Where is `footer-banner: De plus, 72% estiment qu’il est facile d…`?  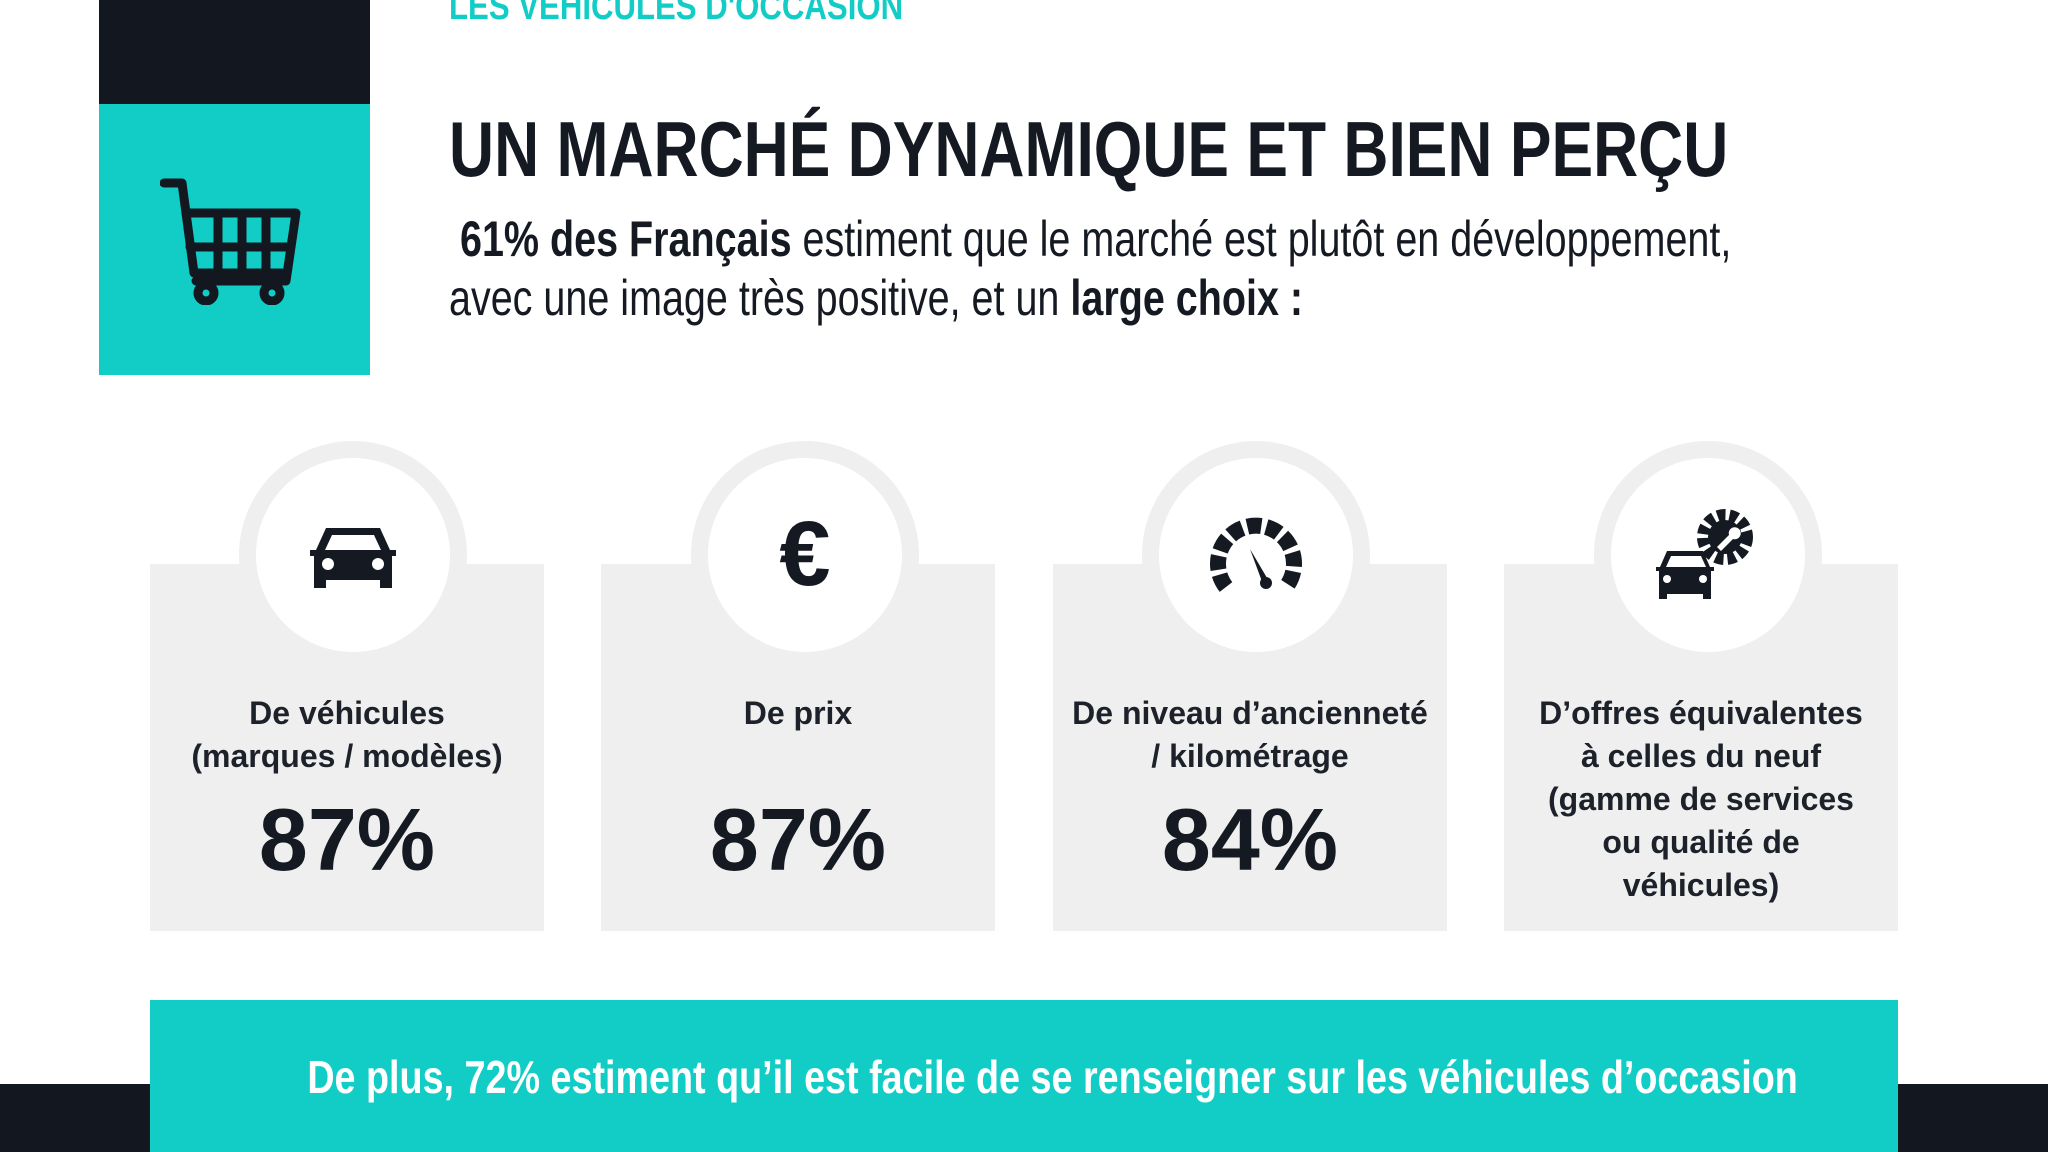
footer-banner: De plus, 72% estiment qu’il est facile d… is located at coordinates (1024, 1076).